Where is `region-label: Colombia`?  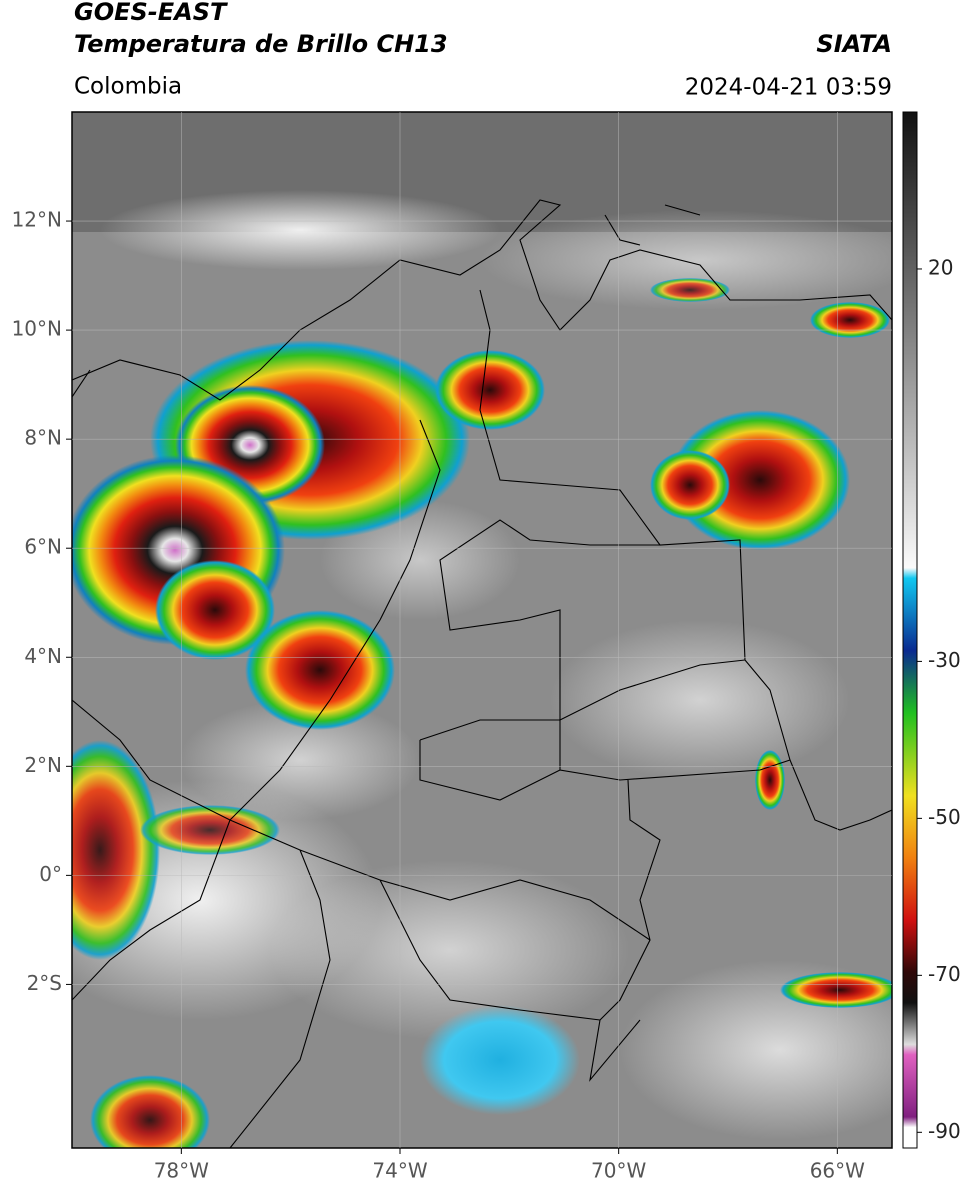
region-label: Colombia is located at coordinates (128, 87).